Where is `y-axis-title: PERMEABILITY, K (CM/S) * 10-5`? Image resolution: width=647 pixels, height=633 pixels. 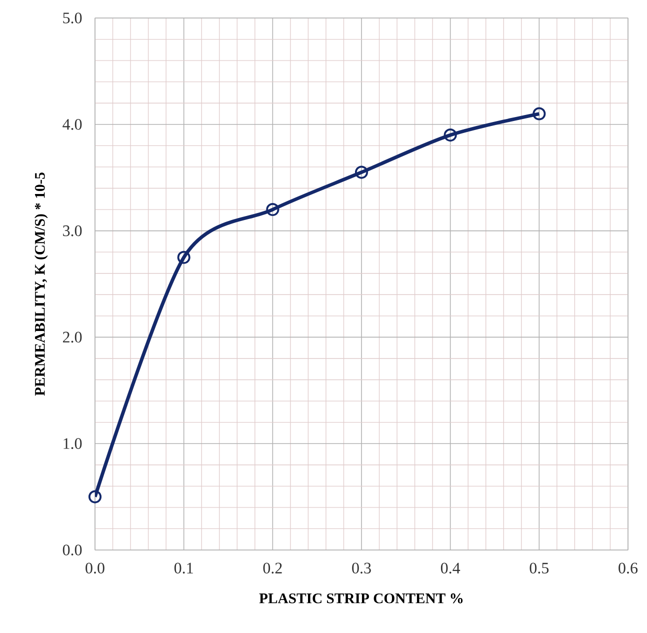
y-axis-title: PERMEABILITY, K (CM/S) * 10-5 is located at coordinates (41, 284).